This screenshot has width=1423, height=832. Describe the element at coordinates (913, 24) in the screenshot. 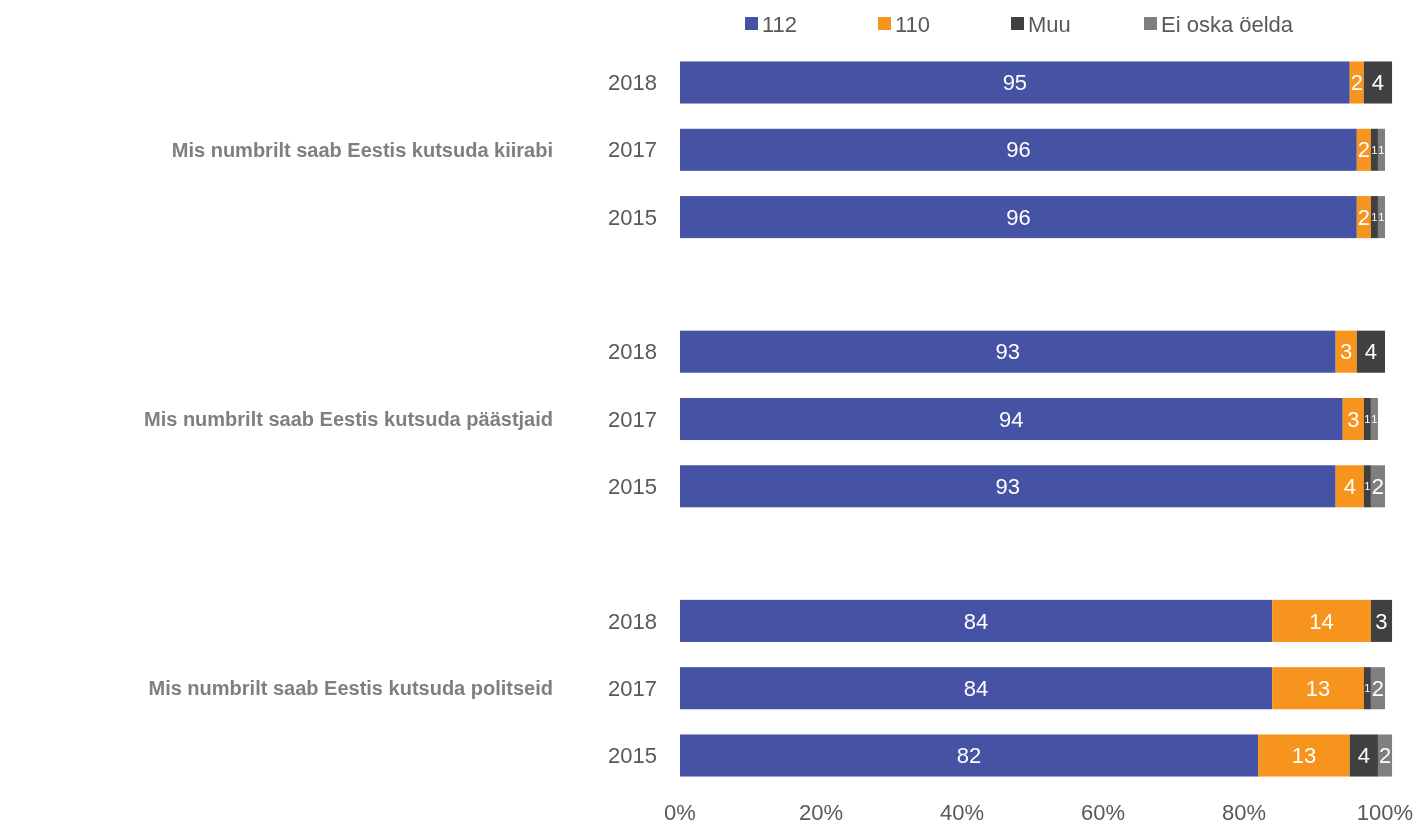

I see `legend-label: 110` at that location.